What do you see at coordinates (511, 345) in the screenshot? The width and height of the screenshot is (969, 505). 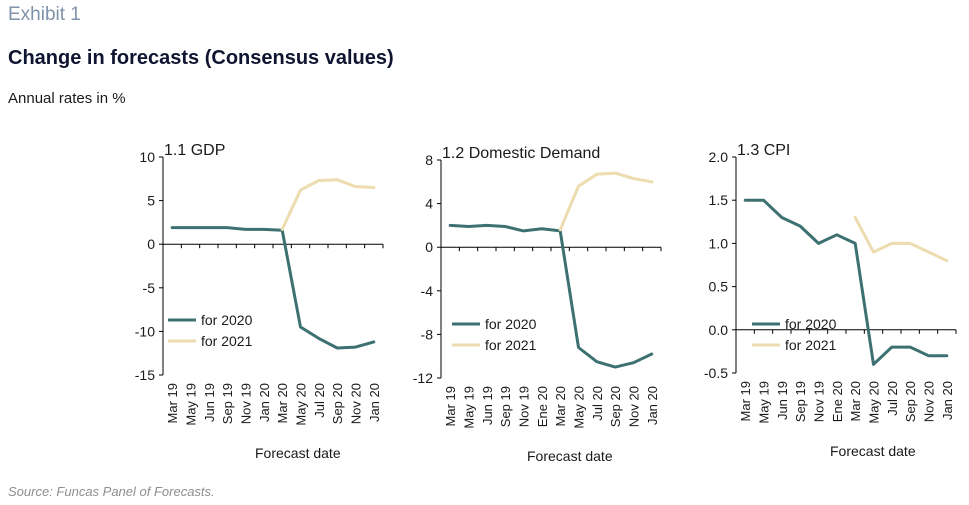 I see `domestic-demand-legend-label-2021: for 2021` at bounding box center [511, 345].